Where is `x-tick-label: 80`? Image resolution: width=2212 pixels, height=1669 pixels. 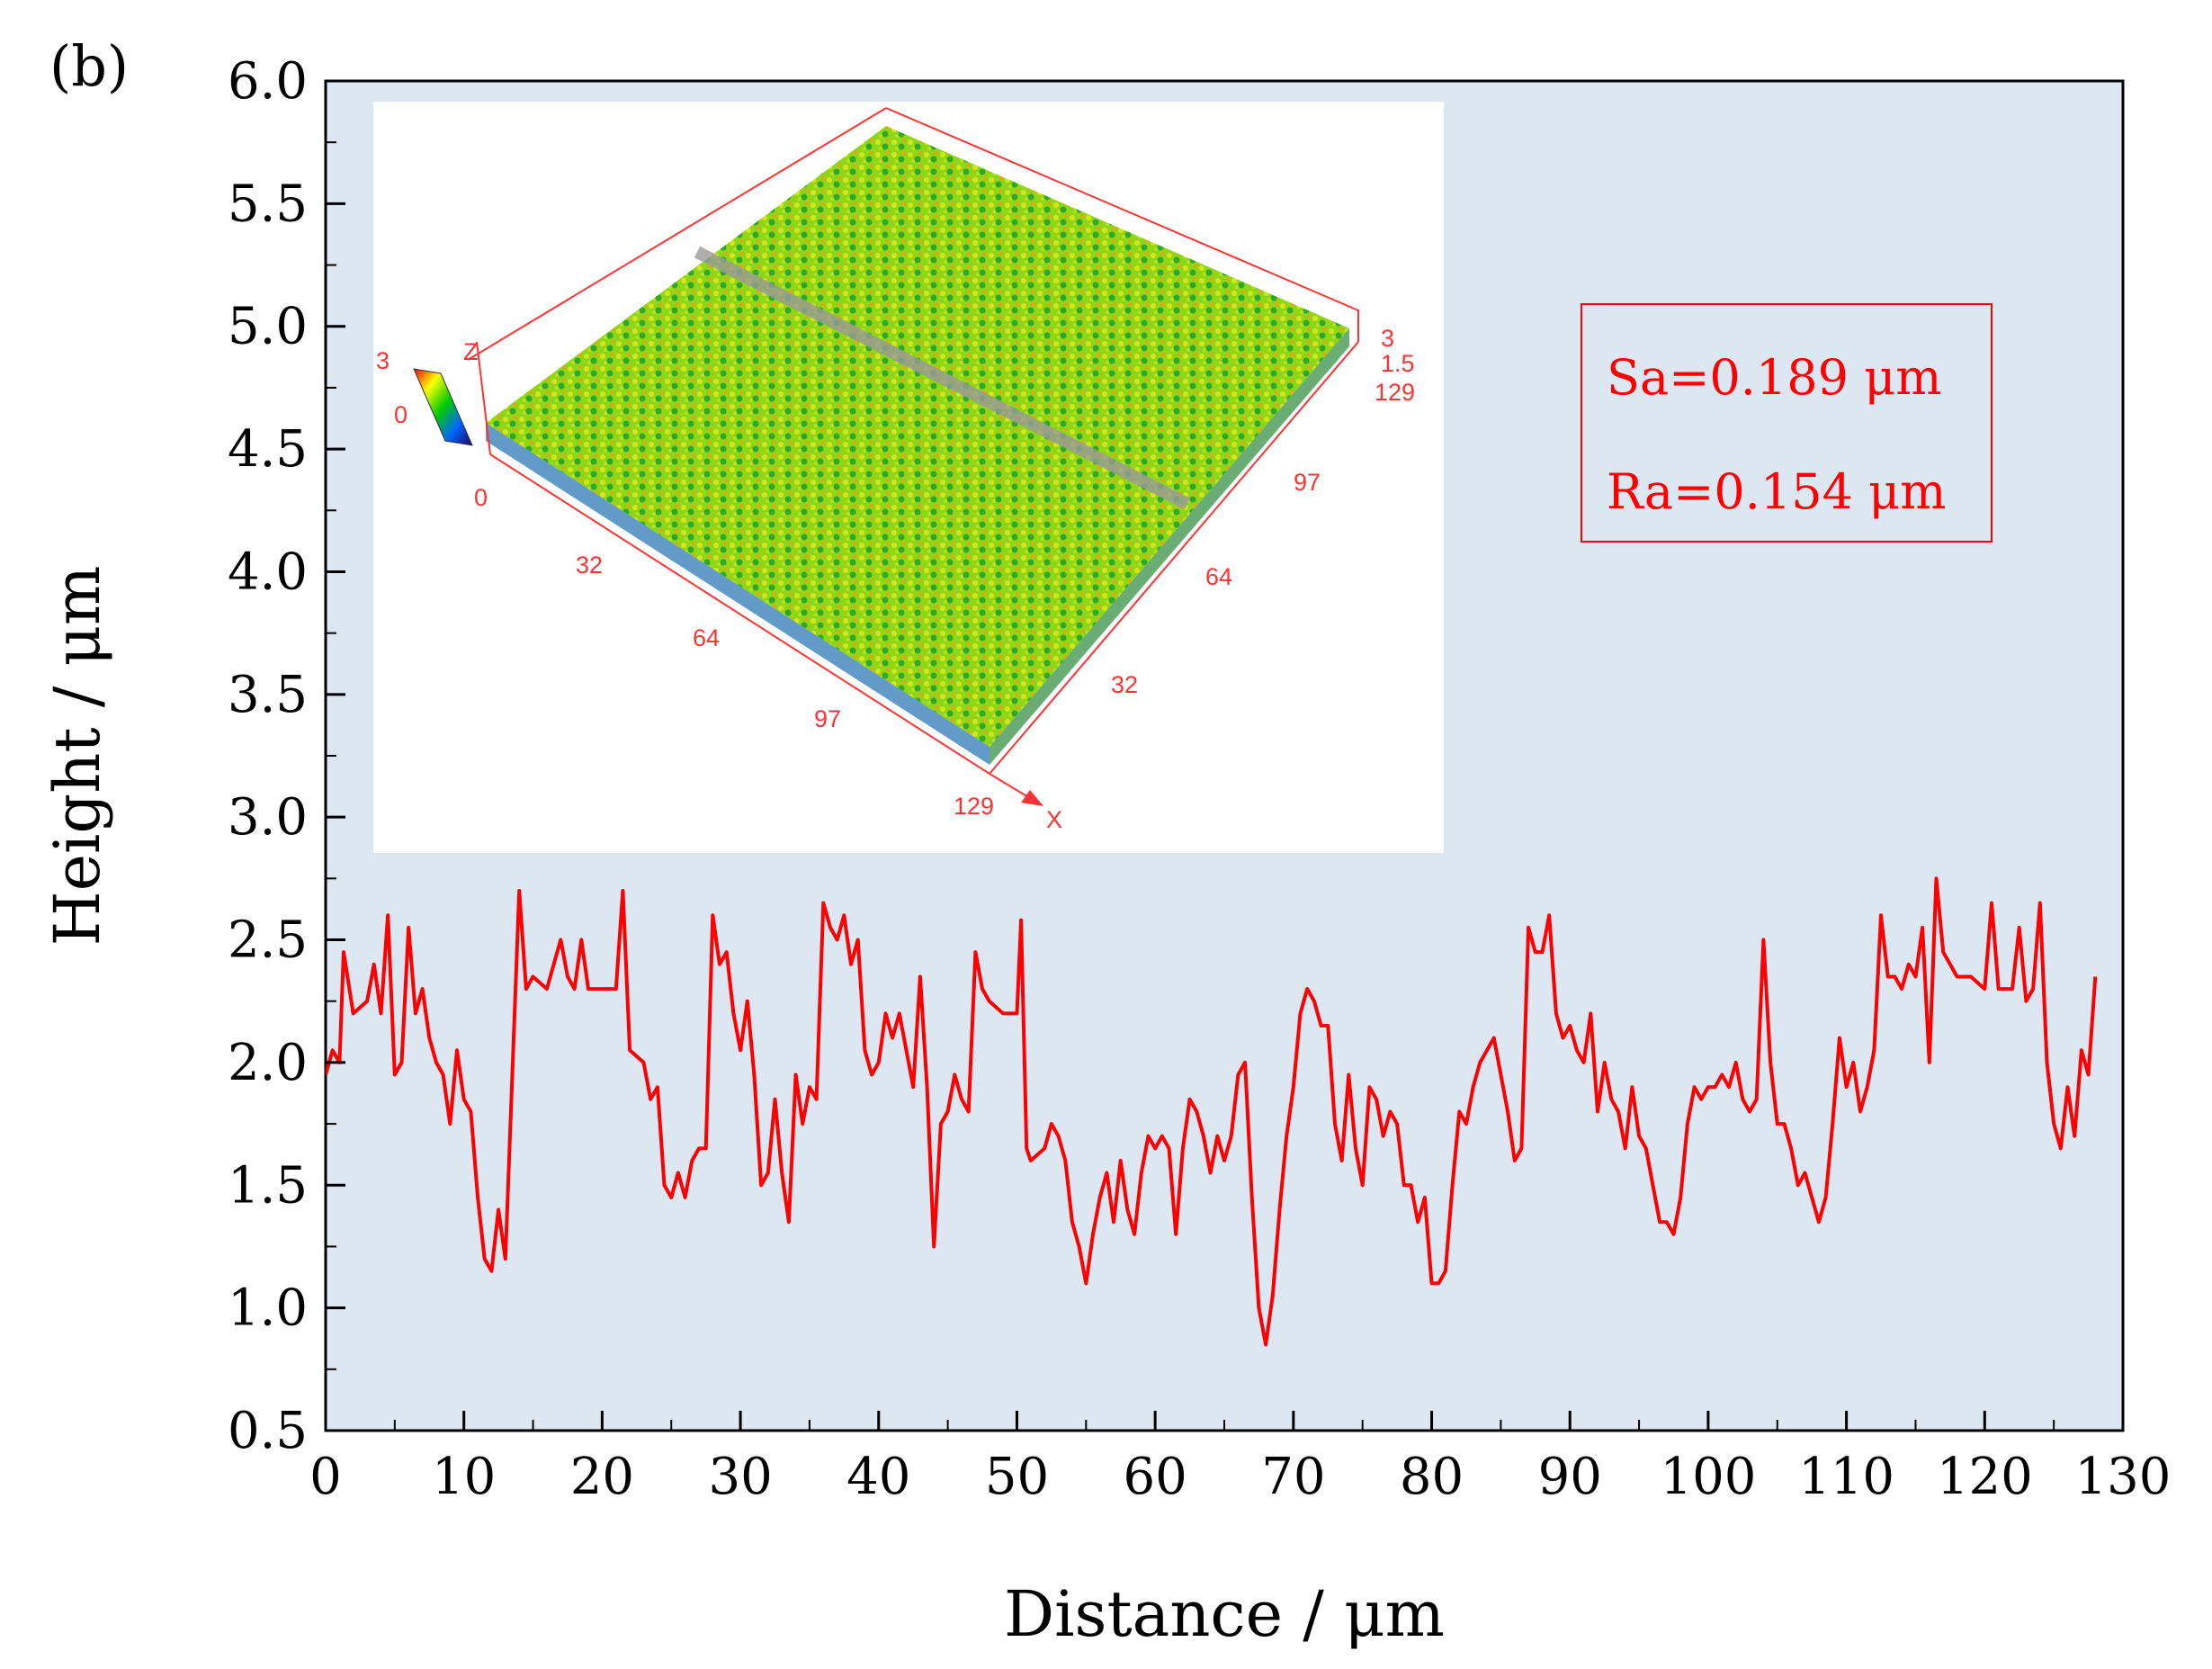
x-tick-label: 80 is located at coordinates (1432, 1477).